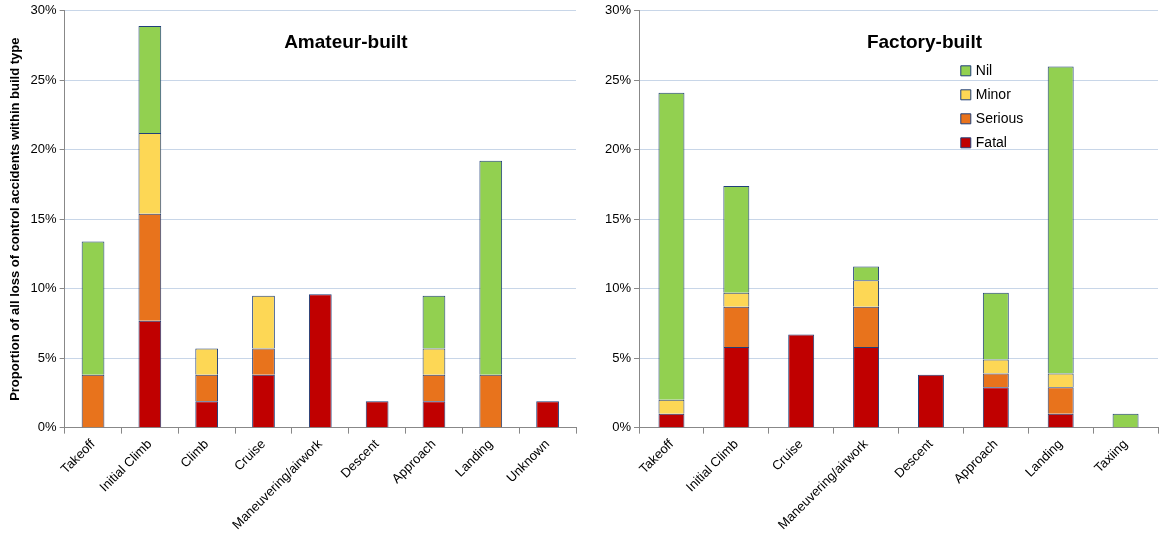 The height and width of the screenshot is (536, 1164). I want to click on y-axis-title: Proportion of all loss of control accidents within build type, so click(15, 219).